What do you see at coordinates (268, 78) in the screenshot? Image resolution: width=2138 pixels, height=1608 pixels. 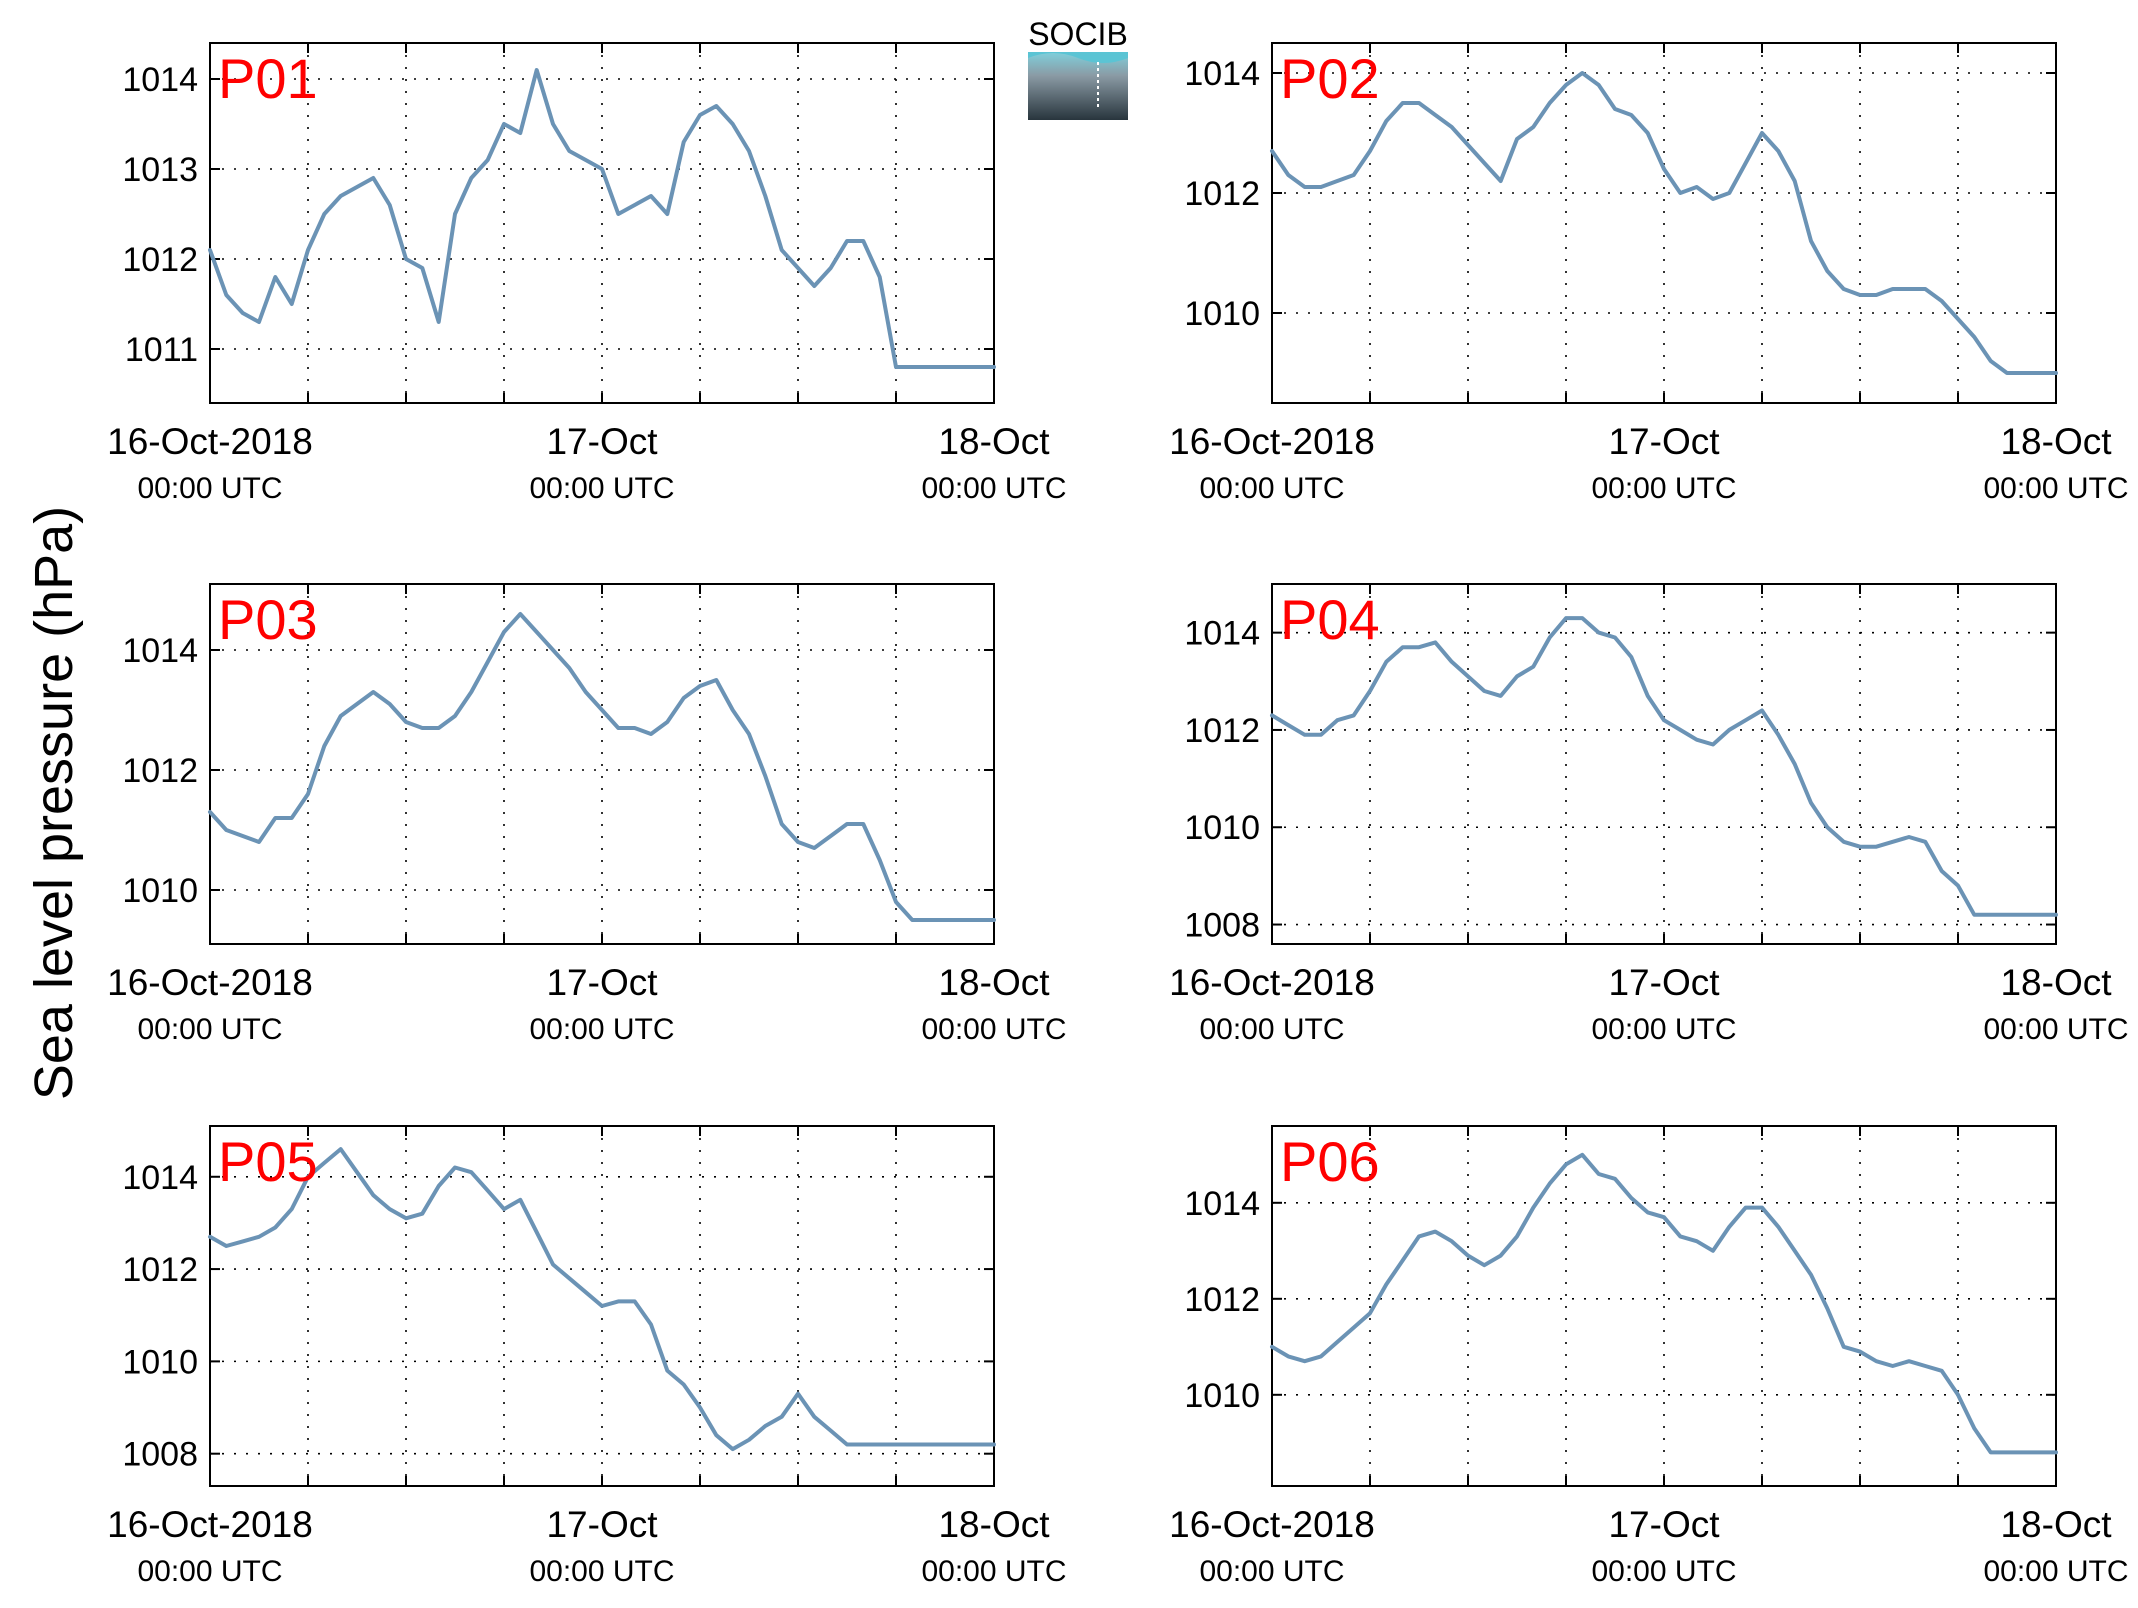 I see `panel-label: P01` at bounding box center [268, 78].